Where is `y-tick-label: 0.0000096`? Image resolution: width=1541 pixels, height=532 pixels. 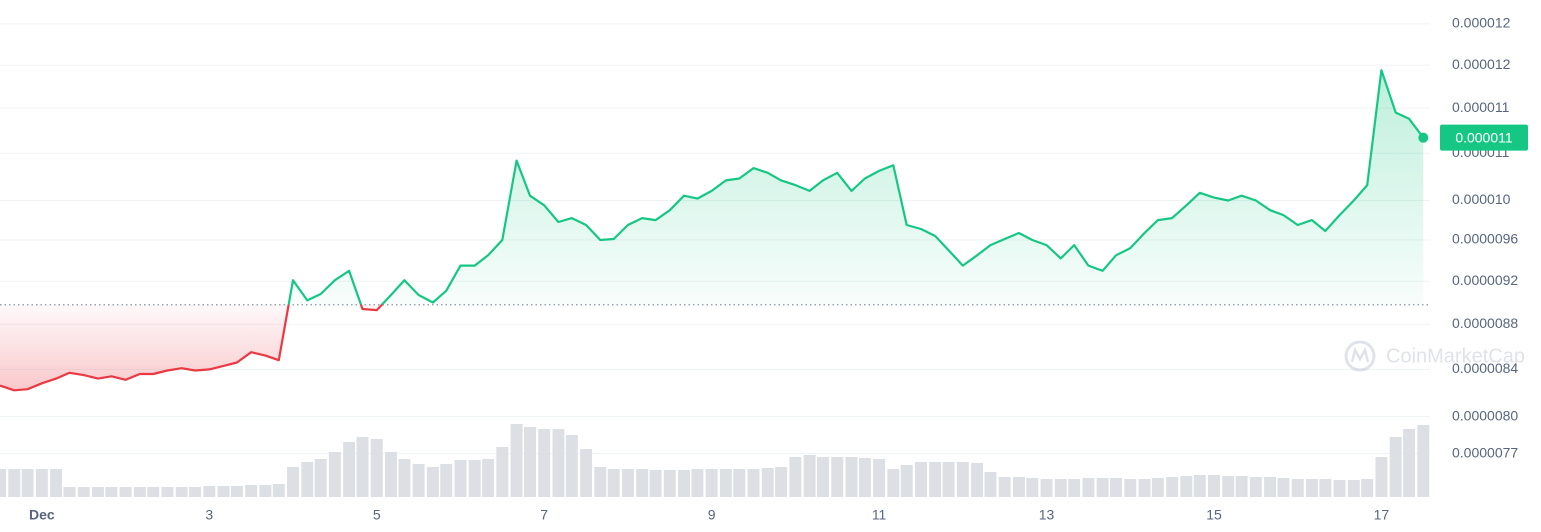
y-tick-label: 0.0000096 is located at coordinates (1485, 239).